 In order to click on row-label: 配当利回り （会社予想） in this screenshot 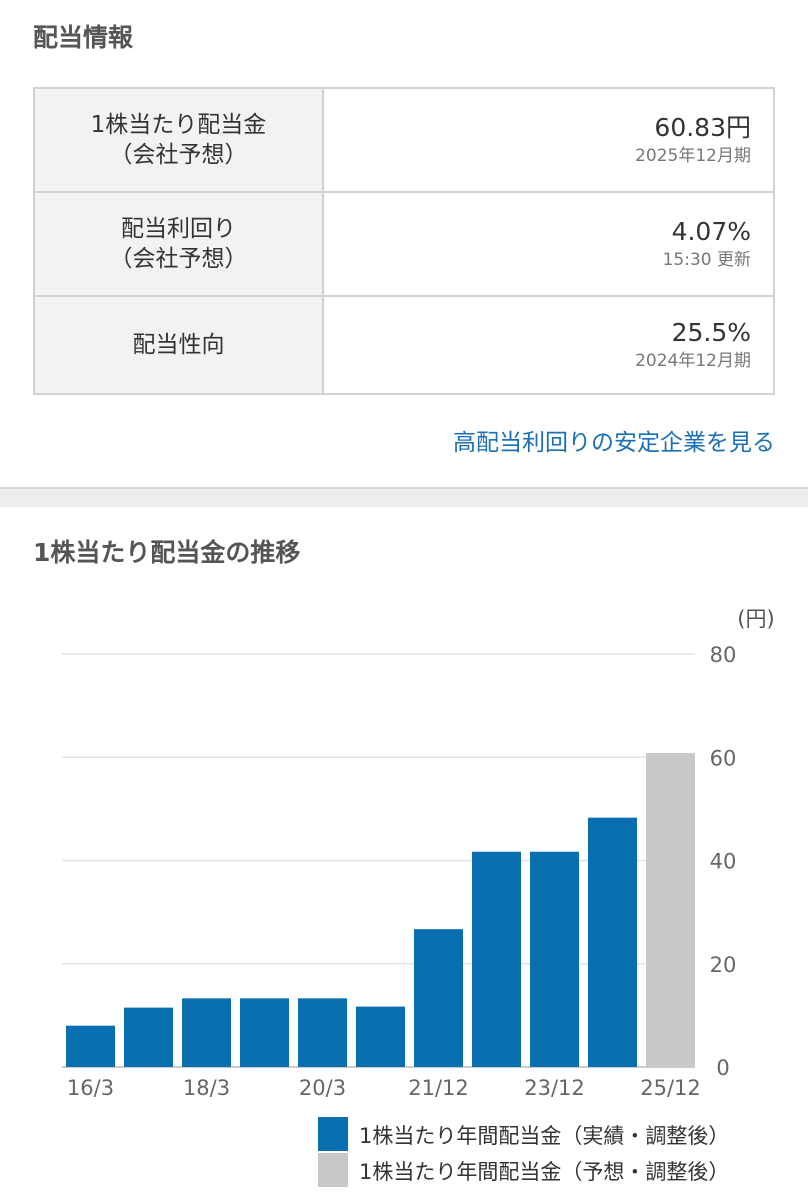, I will do `click(178, 244)`.